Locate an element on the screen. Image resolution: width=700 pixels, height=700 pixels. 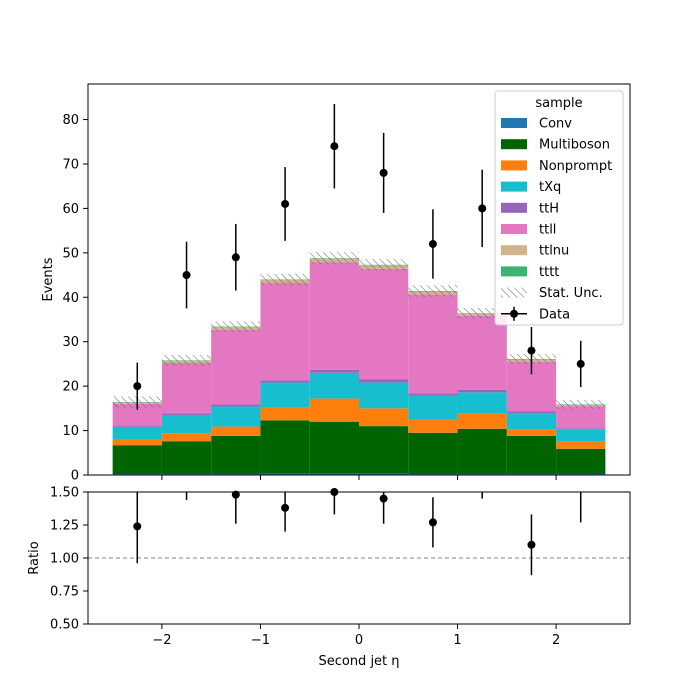
main-y-axis-label: Events is located at coordinates (48, 279).